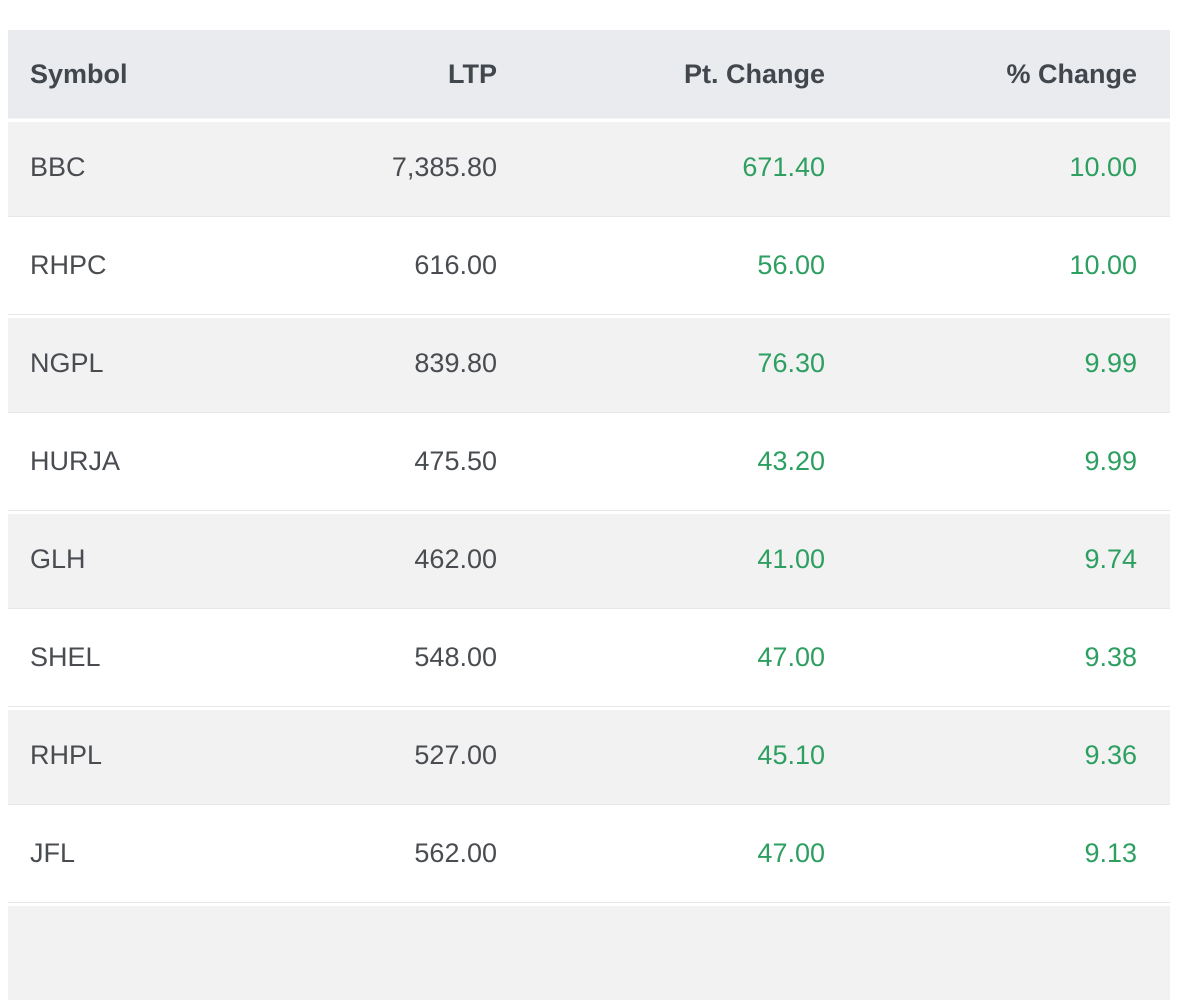 This screenshot has height=1000, width=1200. Describe the element at coordinates (67, 363) in the screenshot. I see `symbol-cell: NGPL` at that location.